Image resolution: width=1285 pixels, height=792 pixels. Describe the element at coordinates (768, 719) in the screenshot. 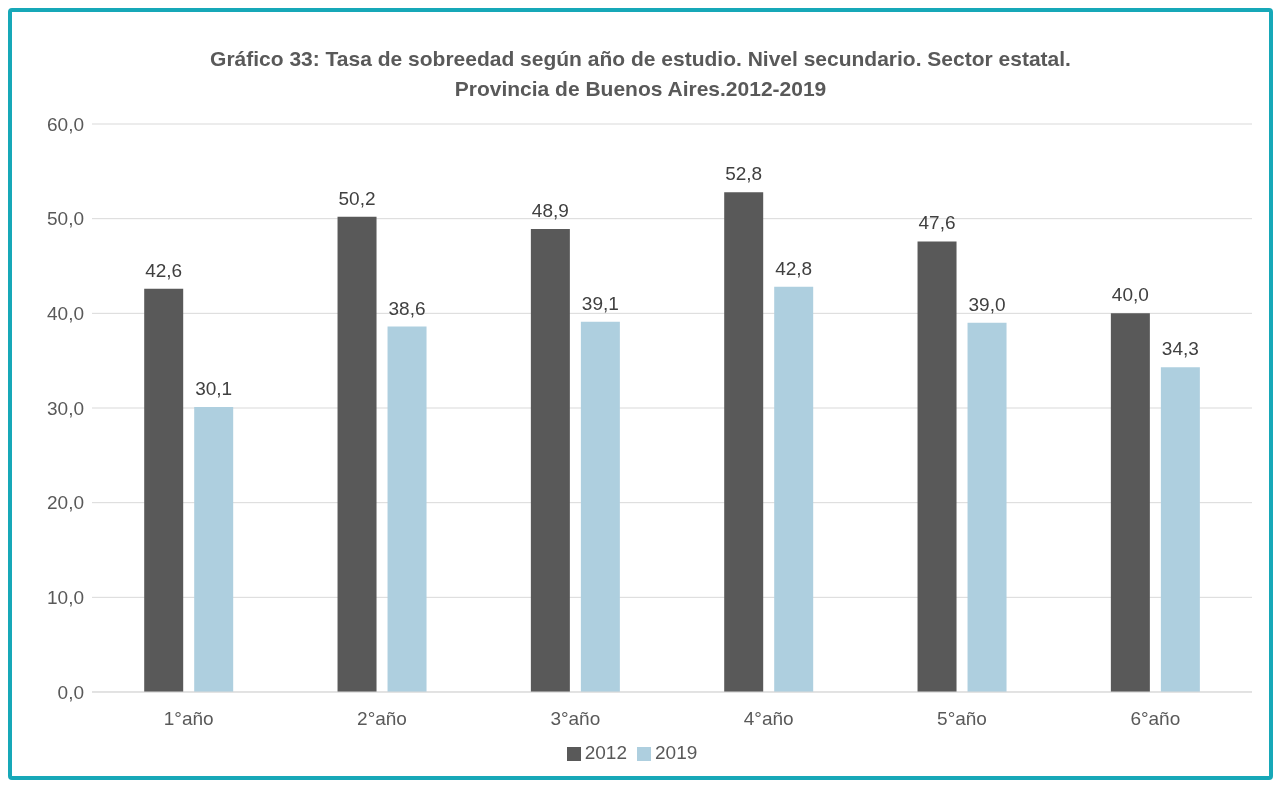

I see `x-tick-label: 4°año` at that location.